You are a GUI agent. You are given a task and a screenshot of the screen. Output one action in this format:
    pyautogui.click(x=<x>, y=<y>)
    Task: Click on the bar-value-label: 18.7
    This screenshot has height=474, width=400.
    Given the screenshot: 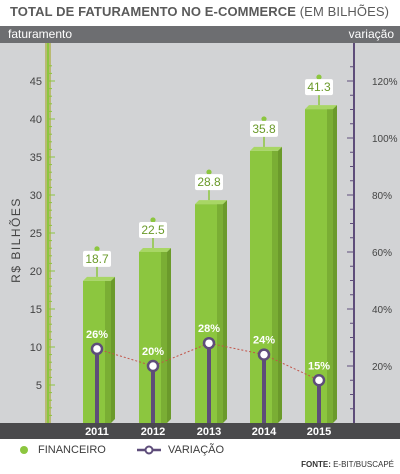 What is the action you would take?
    pyautogui.click(x=97, y=259)
    